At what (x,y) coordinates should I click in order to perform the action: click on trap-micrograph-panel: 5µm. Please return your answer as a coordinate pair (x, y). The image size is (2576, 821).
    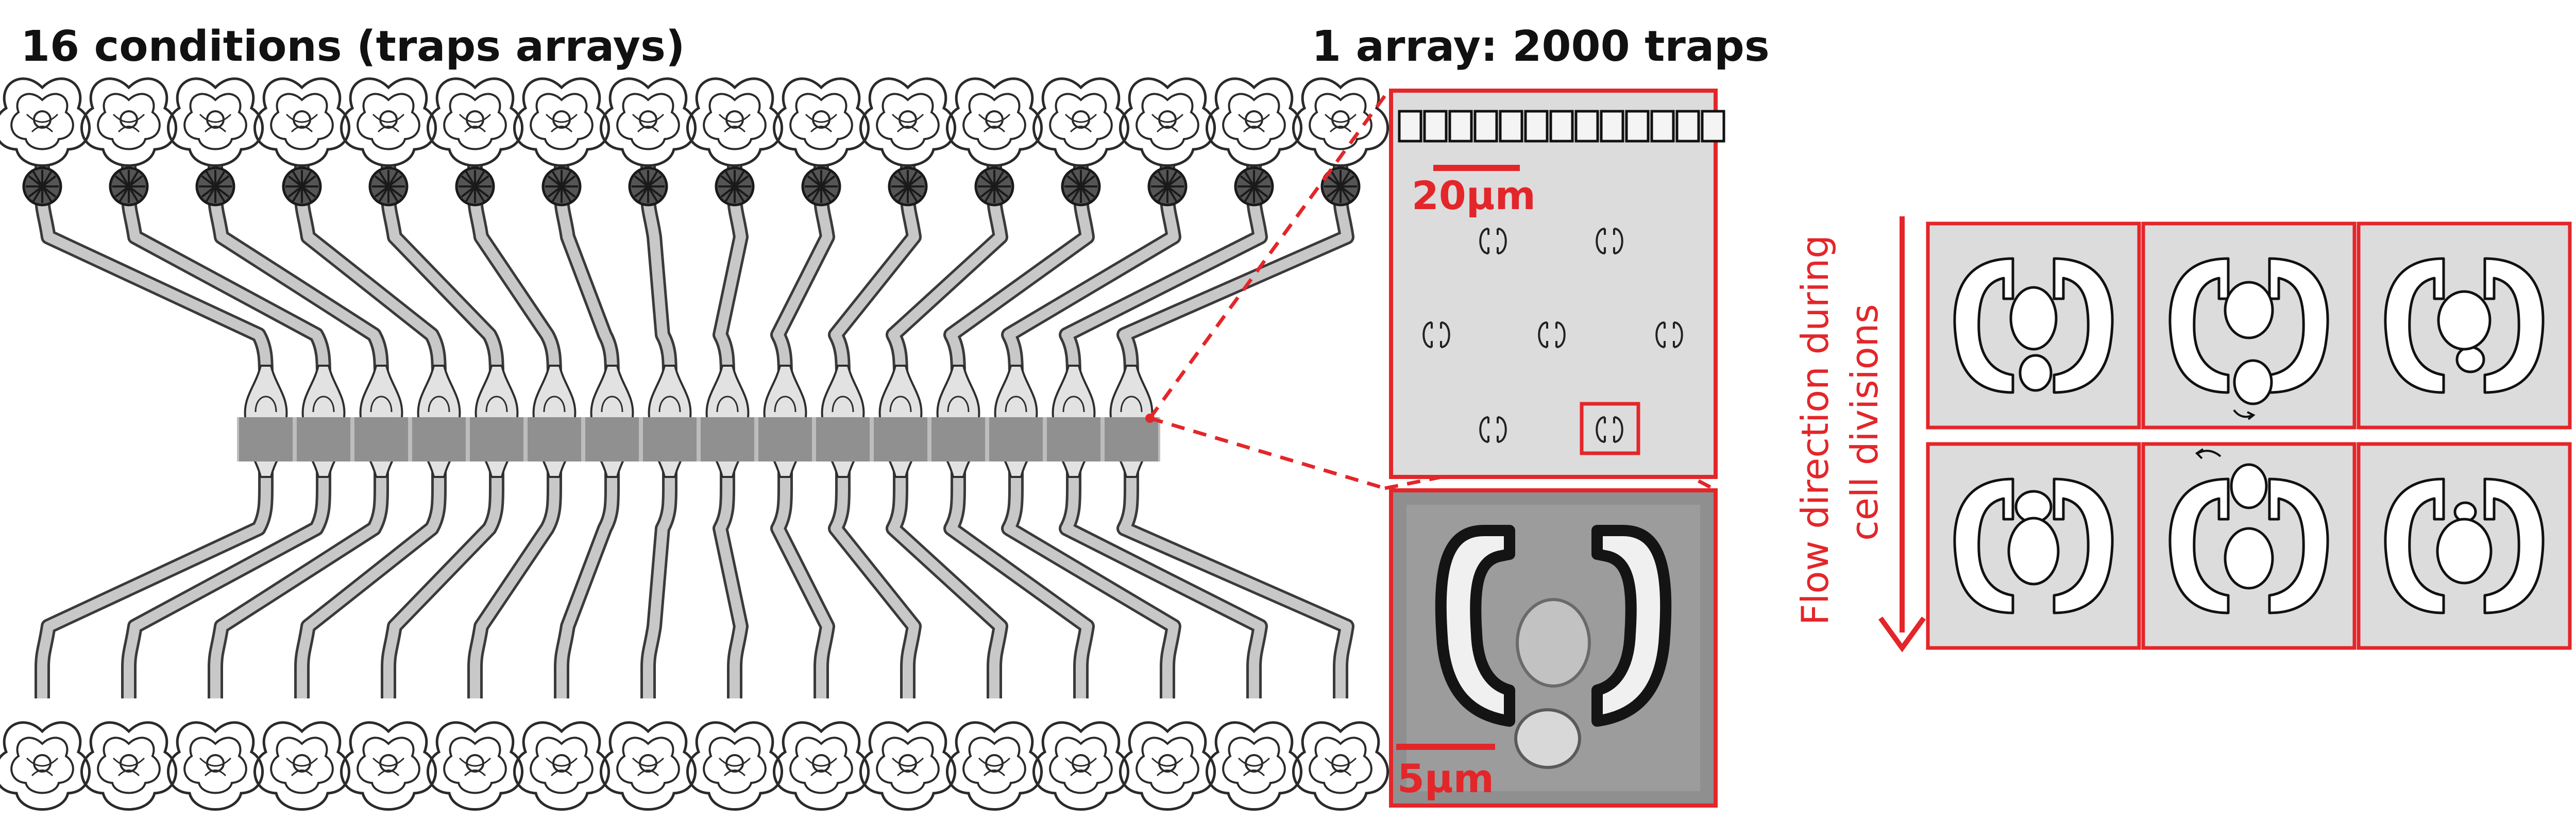
    Looking at the image, I should click on (1553, 648).